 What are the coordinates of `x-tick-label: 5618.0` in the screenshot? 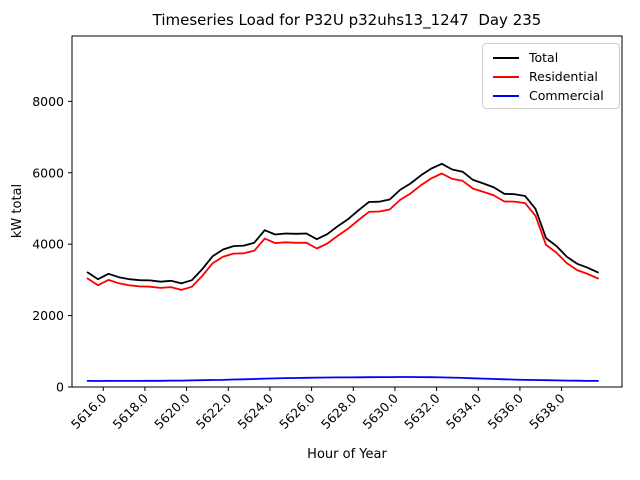 It's located at (130, 411).